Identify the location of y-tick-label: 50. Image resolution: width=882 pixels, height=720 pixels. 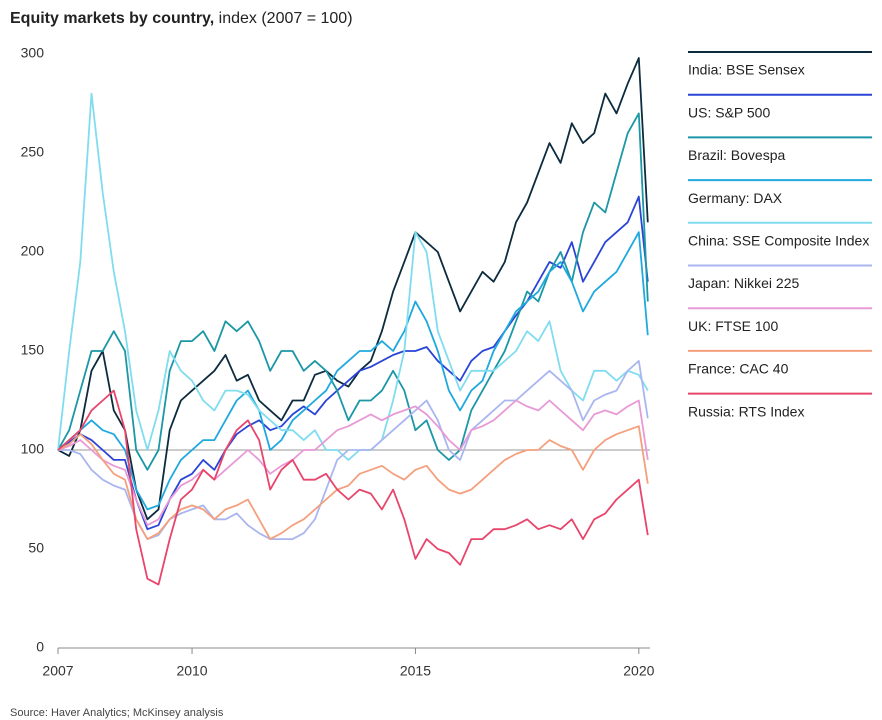
(36, 548).